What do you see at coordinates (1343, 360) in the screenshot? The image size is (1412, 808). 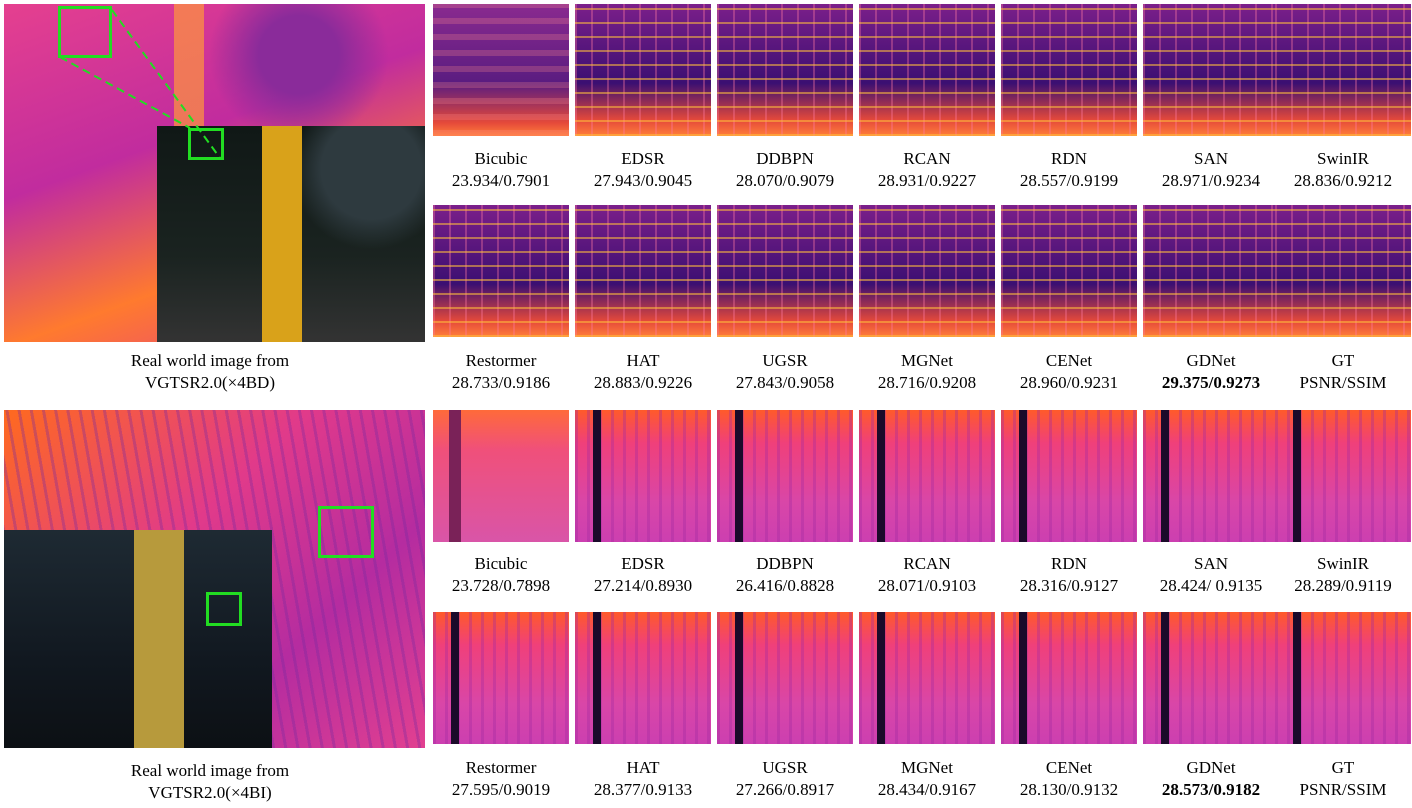 I see `method-name: GT` at bounding box center [1343, 360].